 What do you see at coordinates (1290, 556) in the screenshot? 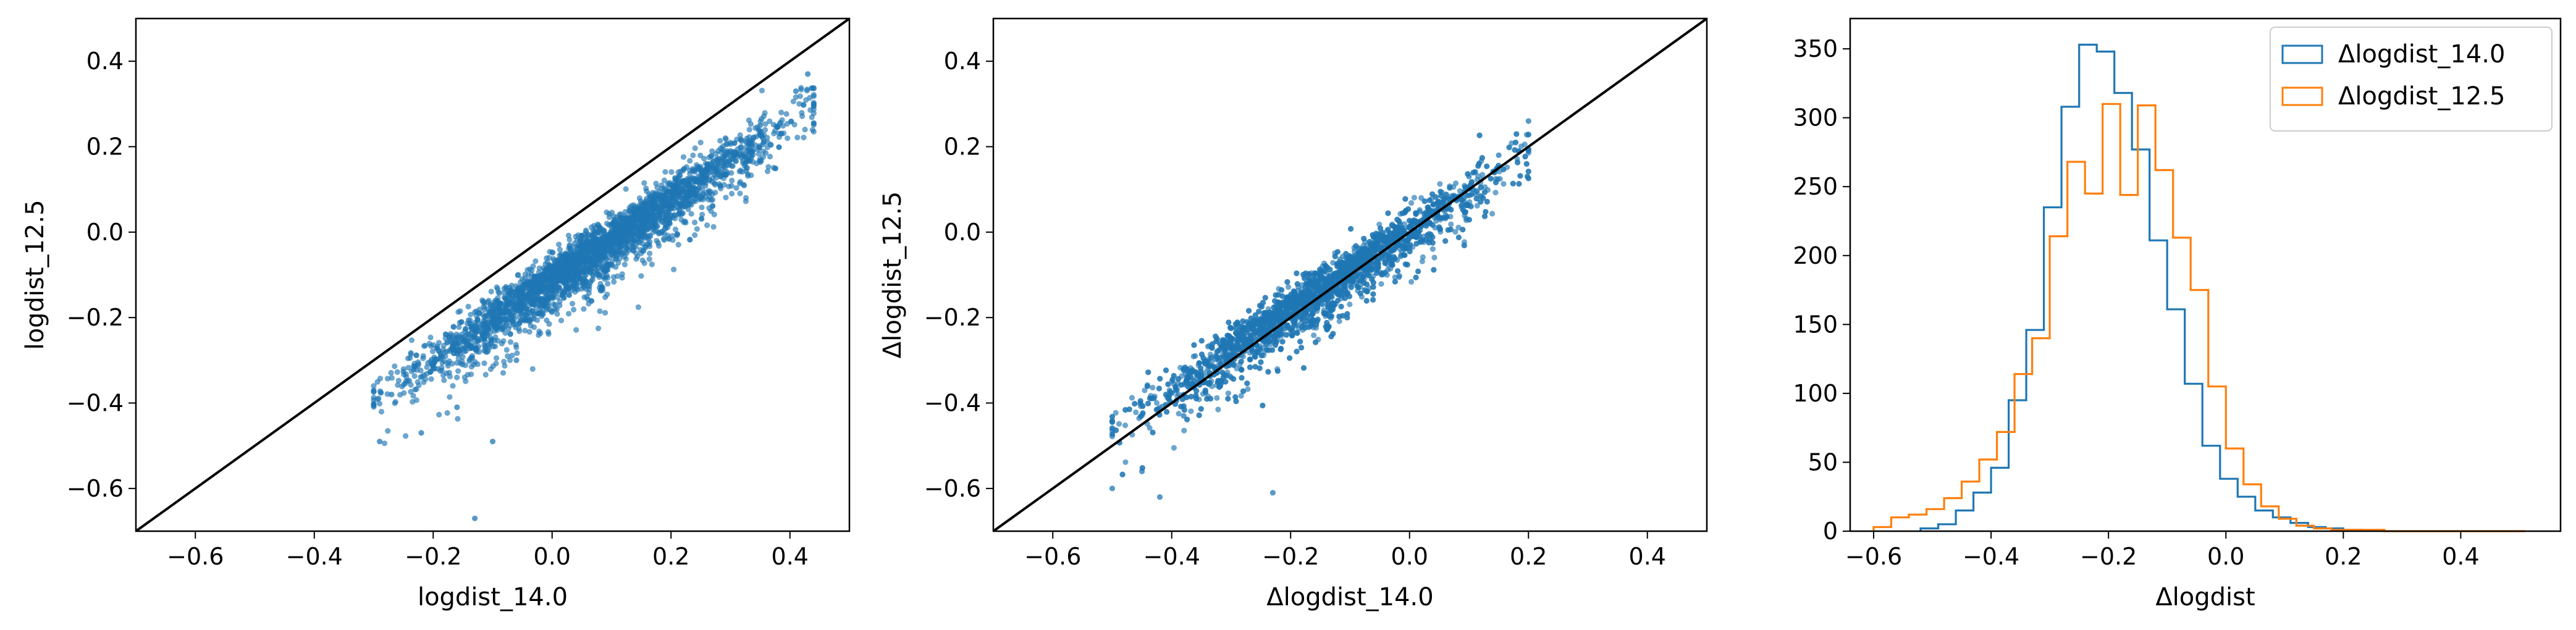
I see `x-tick-label: −0.2` at bounding box center [1290, 556].